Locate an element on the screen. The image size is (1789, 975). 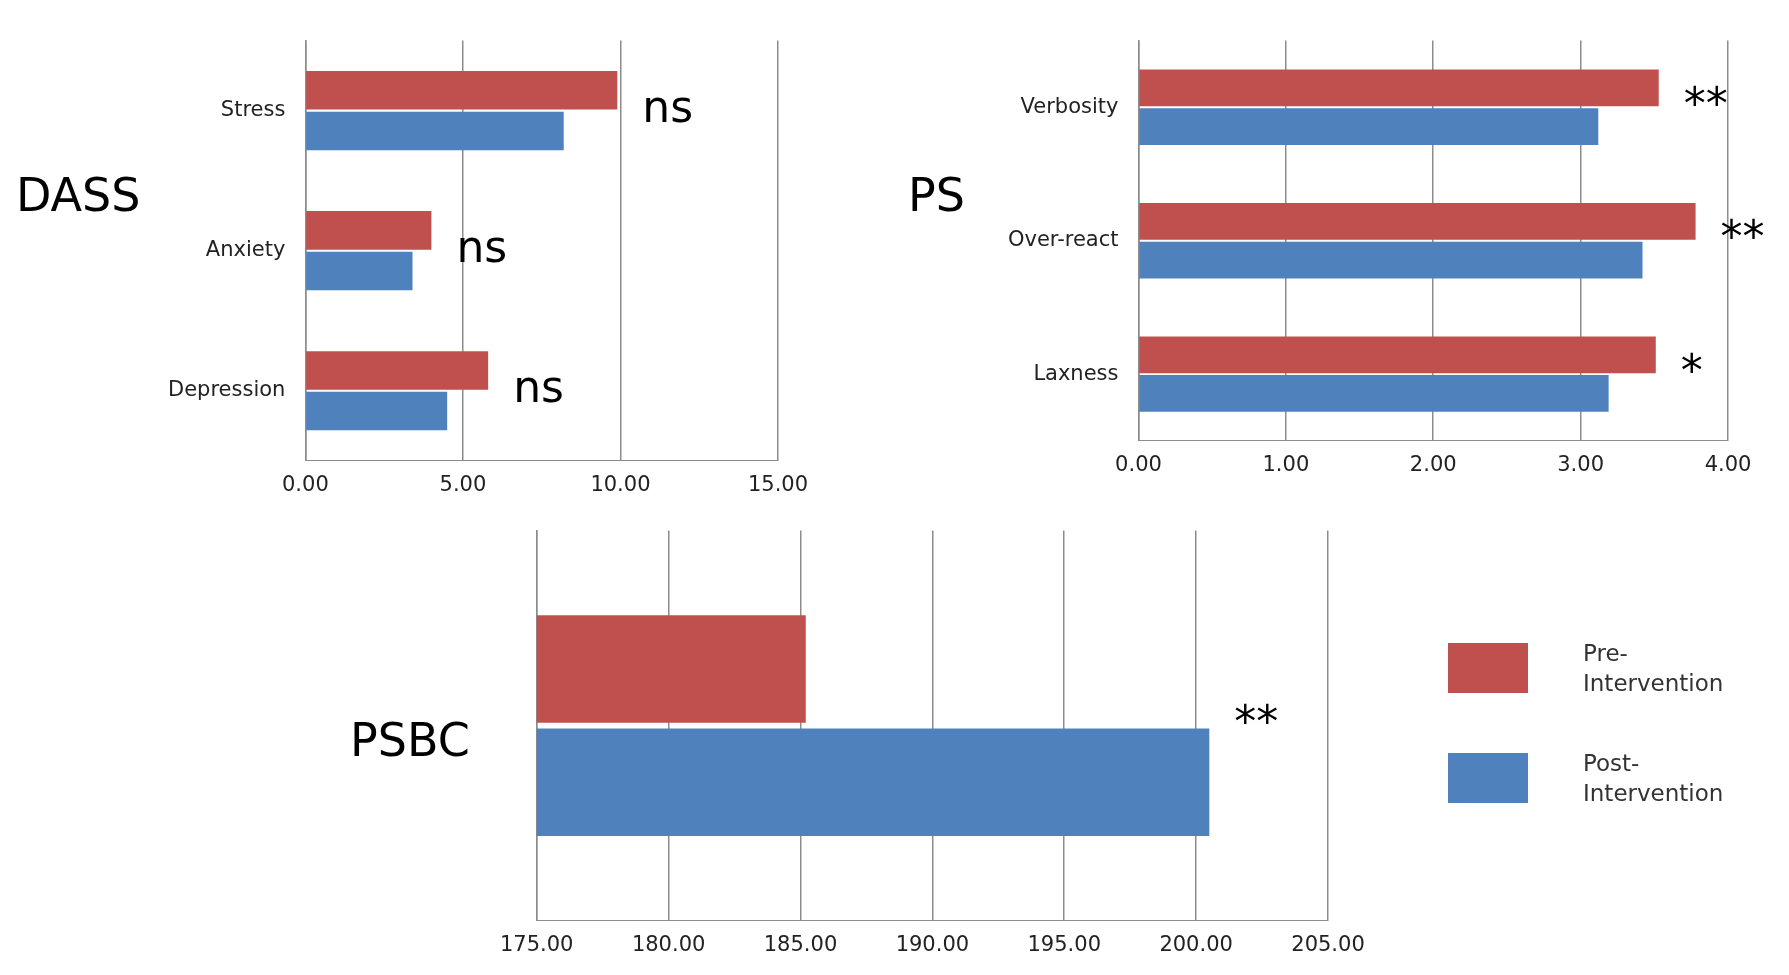
x-tick-label: 195.00 is located at coordinates (1064, 943).